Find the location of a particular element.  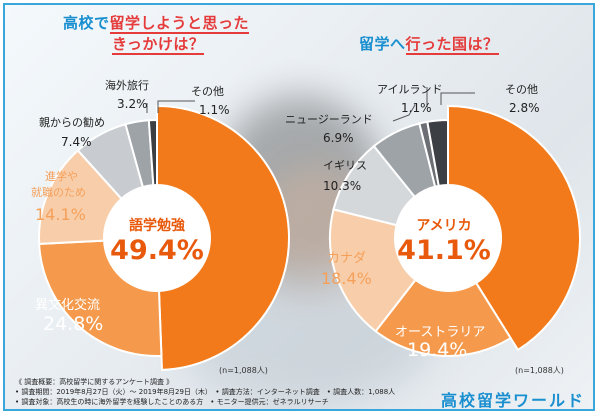

left-value-other: 1.1% is located at coordinates (214, 110).